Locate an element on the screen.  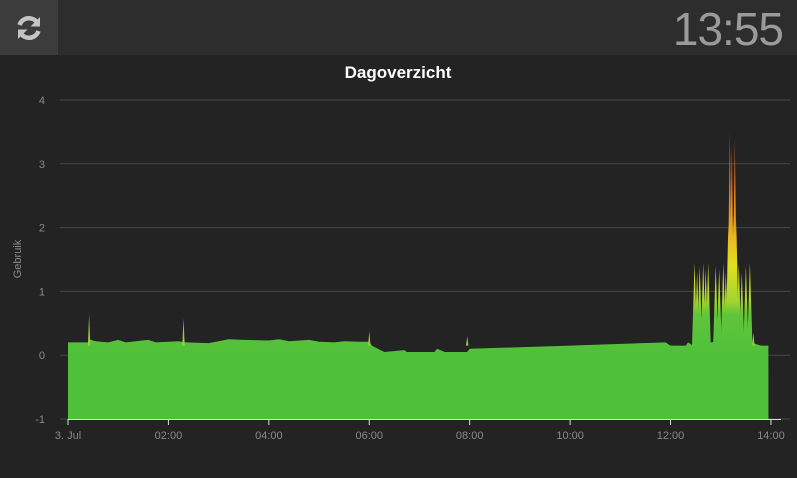
x-tick-label: 02:00 is located at coordinates (169, 436).